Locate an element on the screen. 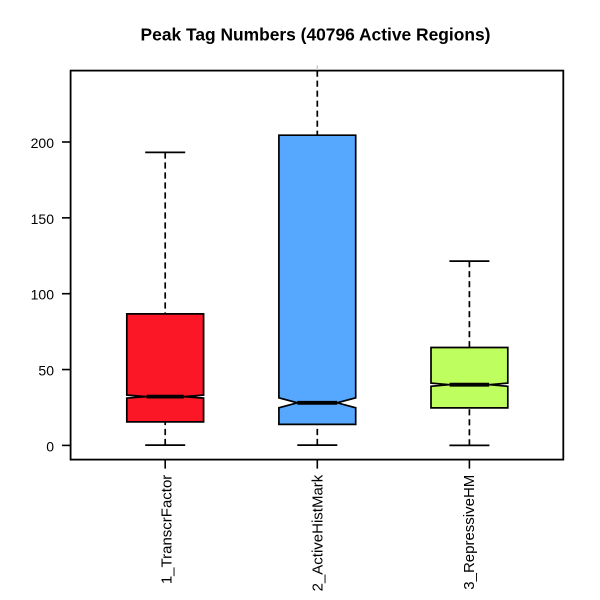 This screenshot has width=600, height=600. svg-text: 200 is located at coordinates (43, 143).